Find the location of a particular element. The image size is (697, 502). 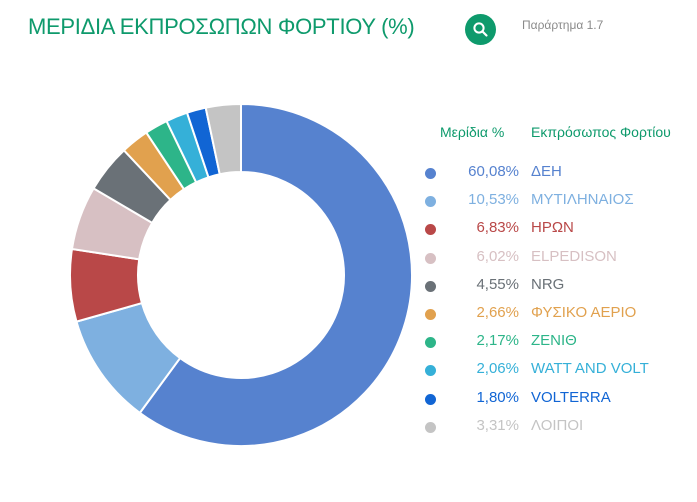

legend-item: 60,08% ΔΕΗ is located at coordinates (558, 174).